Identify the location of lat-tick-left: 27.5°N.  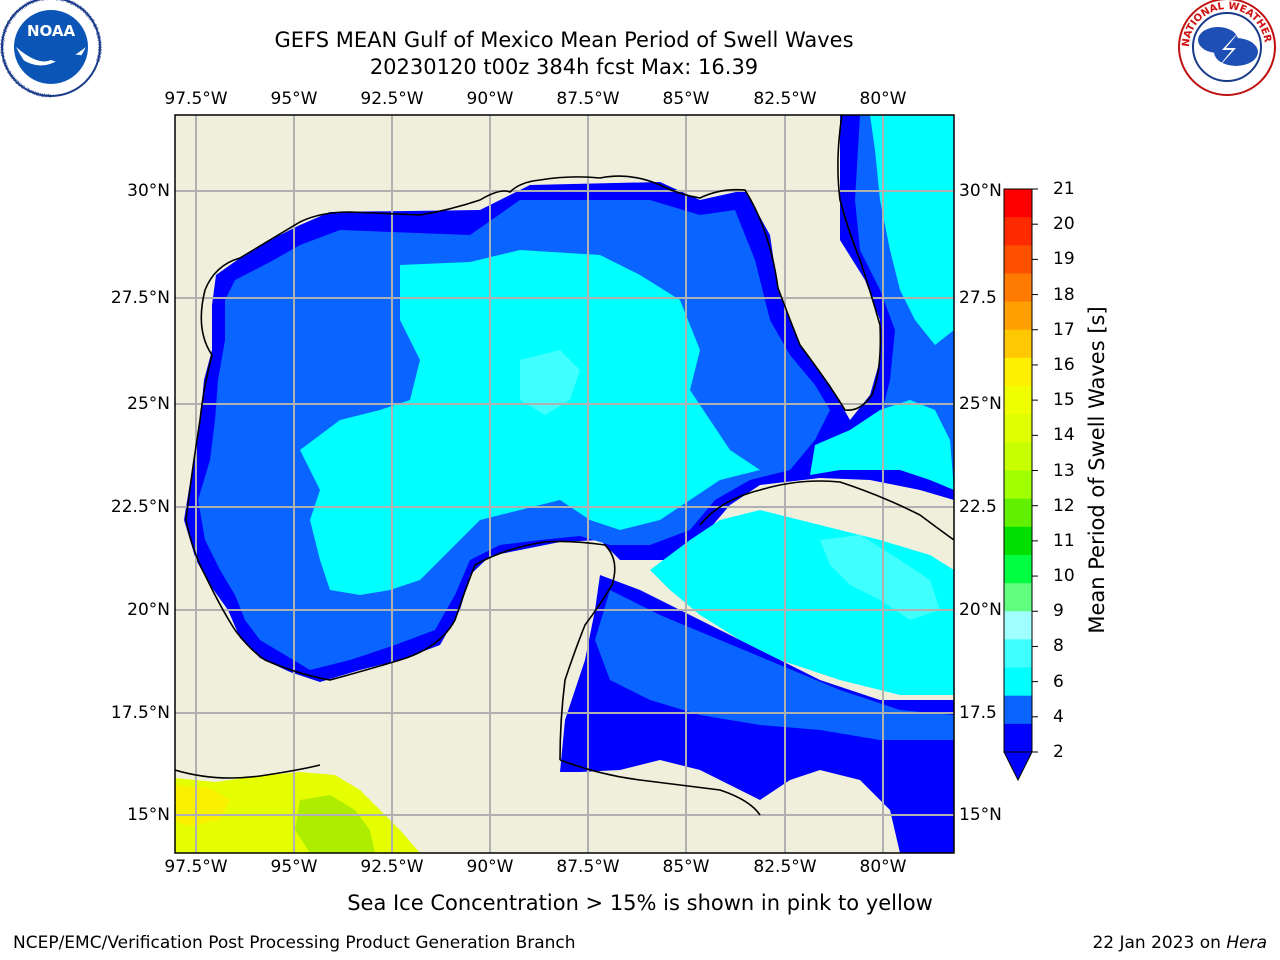
(140, 298).